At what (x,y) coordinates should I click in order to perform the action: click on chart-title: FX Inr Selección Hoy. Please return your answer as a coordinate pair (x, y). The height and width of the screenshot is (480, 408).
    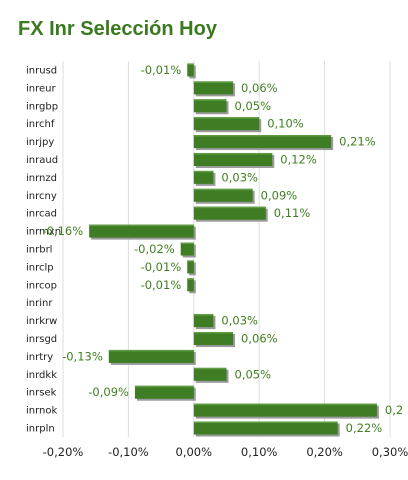
    Looking at the image, I should click on (117, 29).